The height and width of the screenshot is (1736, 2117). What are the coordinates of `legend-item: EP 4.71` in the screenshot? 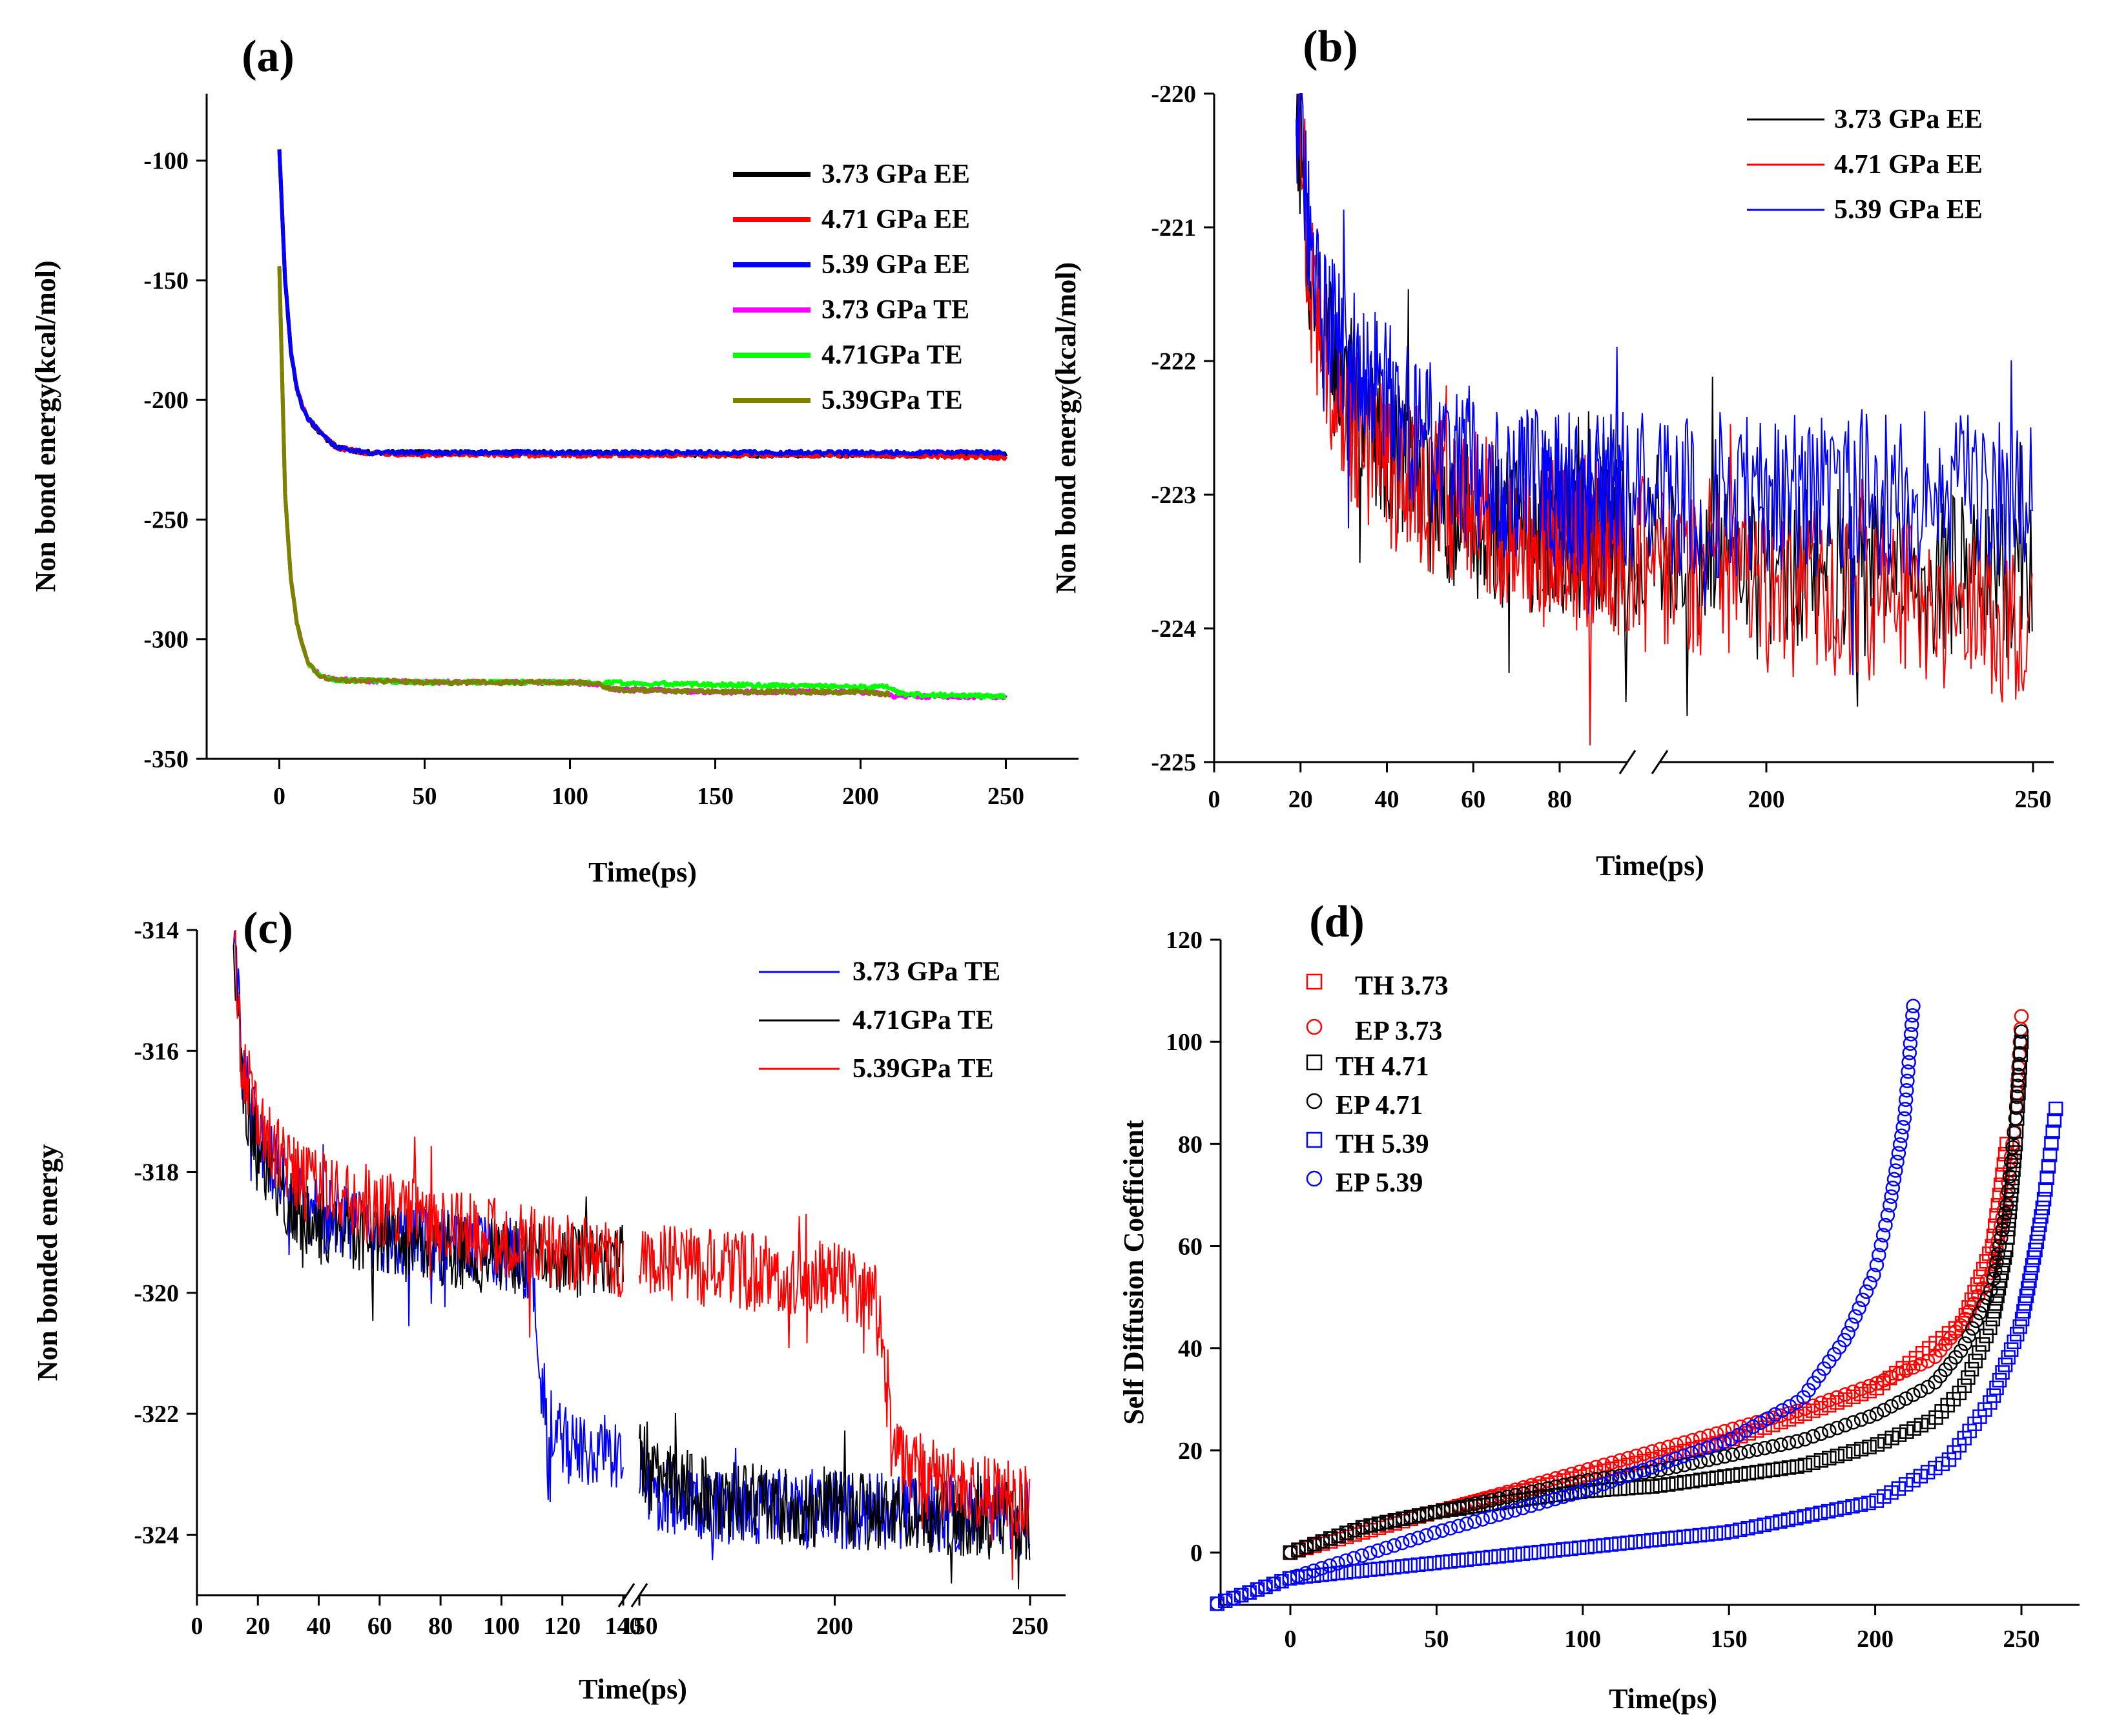 It's located at (1380, 1106).